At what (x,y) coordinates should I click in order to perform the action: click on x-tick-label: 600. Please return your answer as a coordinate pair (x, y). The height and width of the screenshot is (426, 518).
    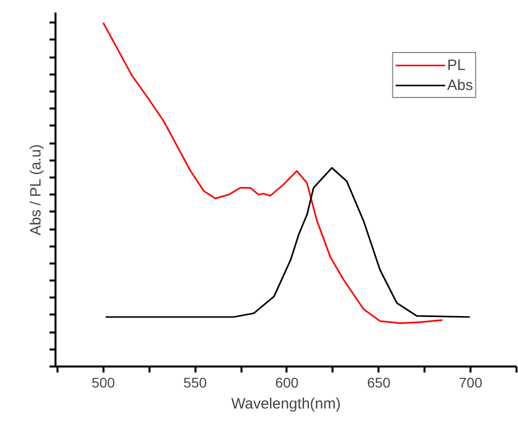
    Looking at the image, I should click on (287, 382).